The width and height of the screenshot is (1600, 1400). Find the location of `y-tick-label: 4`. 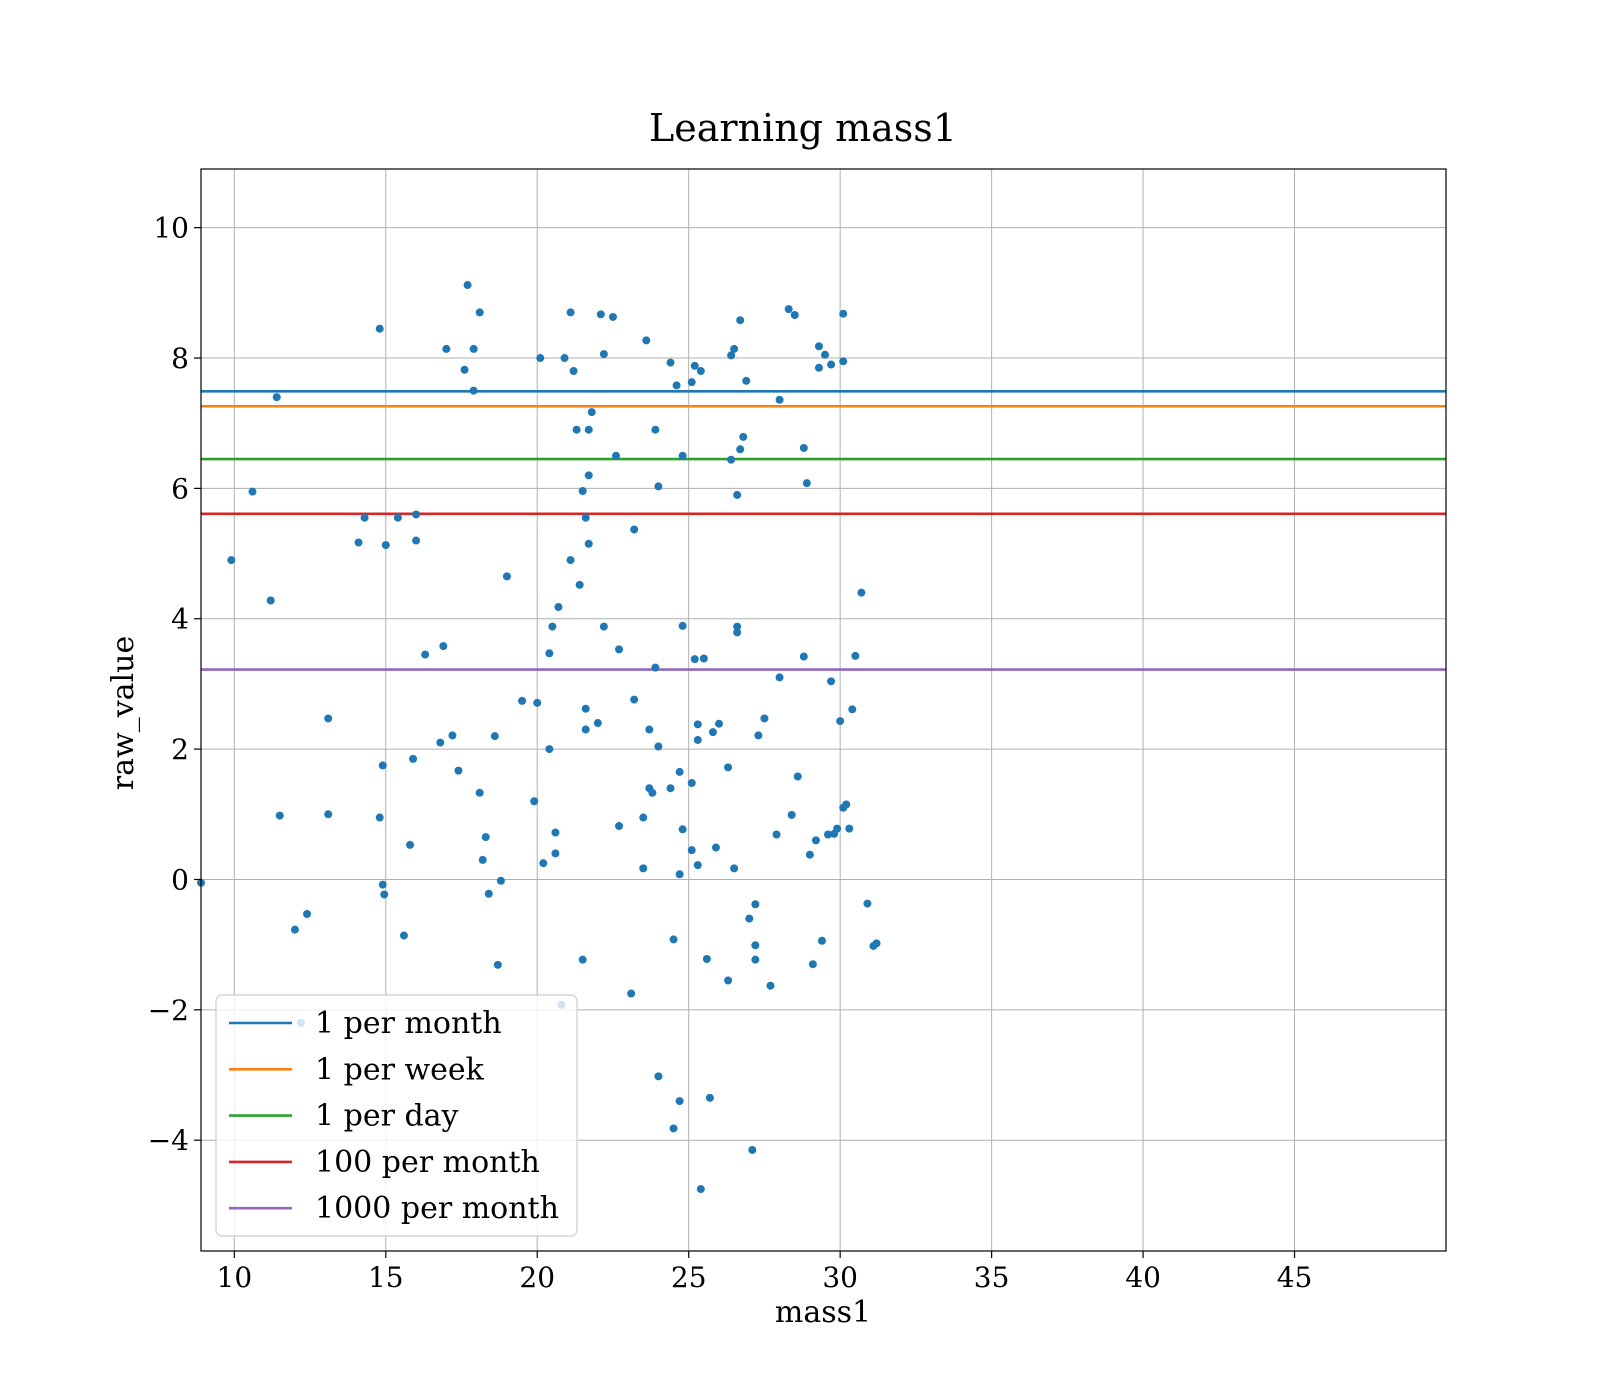

y-tick-label: 4 is located at coordinates (180, 619).